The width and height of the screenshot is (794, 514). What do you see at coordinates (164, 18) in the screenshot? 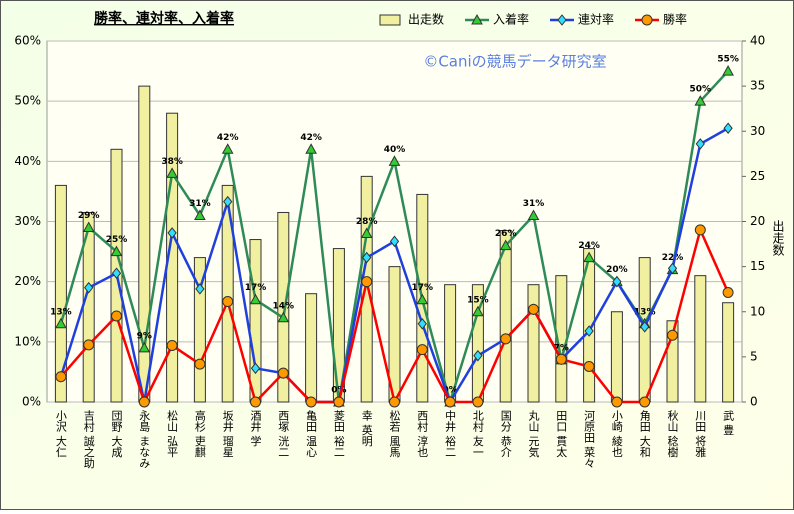
I see `chart-title: 勝率、連対率、入着率` at bounding box center [164, 18].